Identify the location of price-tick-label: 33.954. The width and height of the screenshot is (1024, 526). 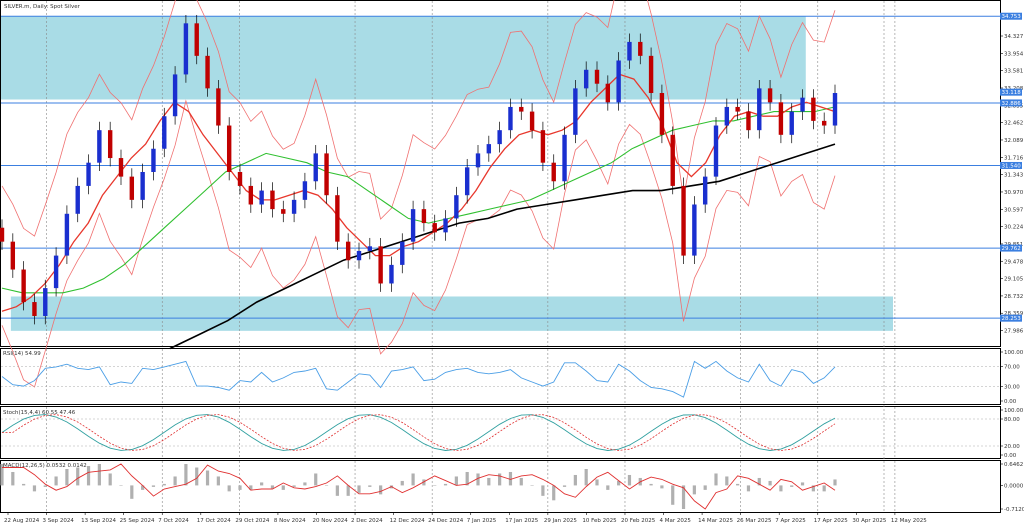
(1014, 54).